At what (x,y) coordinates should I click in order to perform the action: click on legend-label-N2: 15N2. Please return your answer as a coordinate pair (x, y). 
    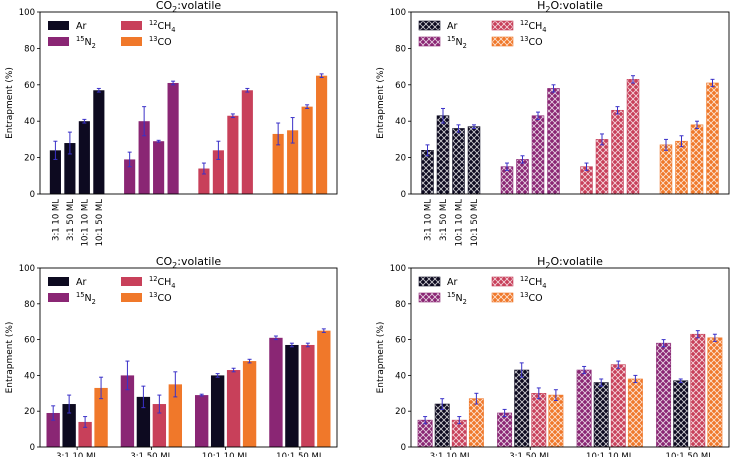
    Looking at the image, I should click on (86, 42).